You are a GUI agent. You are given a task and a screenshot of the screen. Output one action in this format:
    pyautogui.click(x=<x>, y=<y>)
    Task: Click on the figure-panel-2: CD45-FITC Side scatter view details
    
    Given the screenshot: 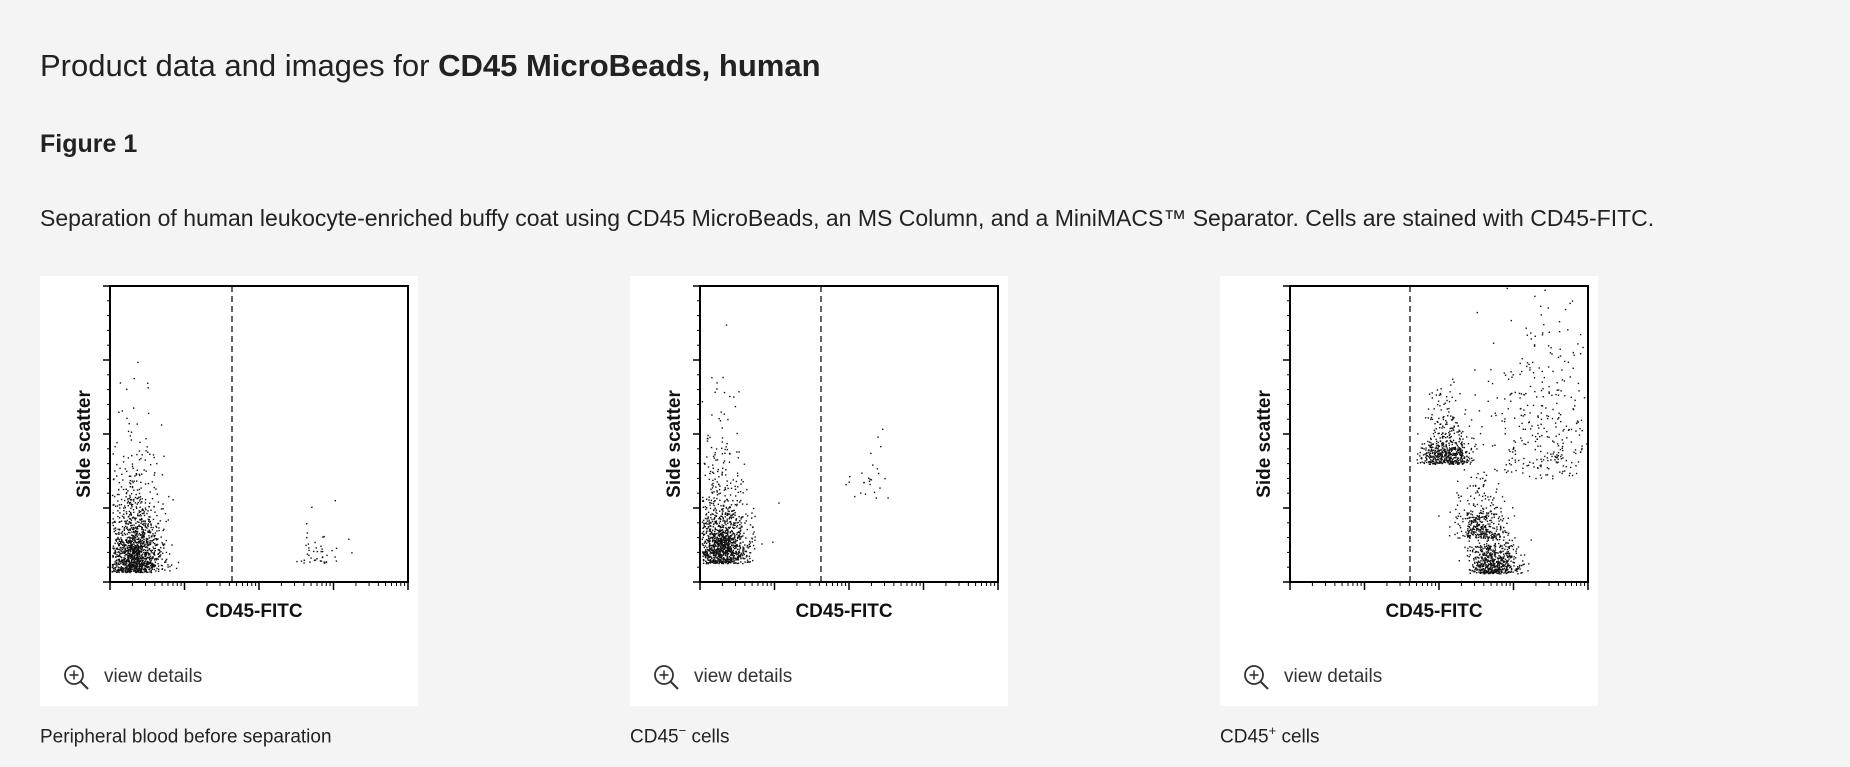 What is the action you would take?
    pyautogui.click(x=819, y=491)
    